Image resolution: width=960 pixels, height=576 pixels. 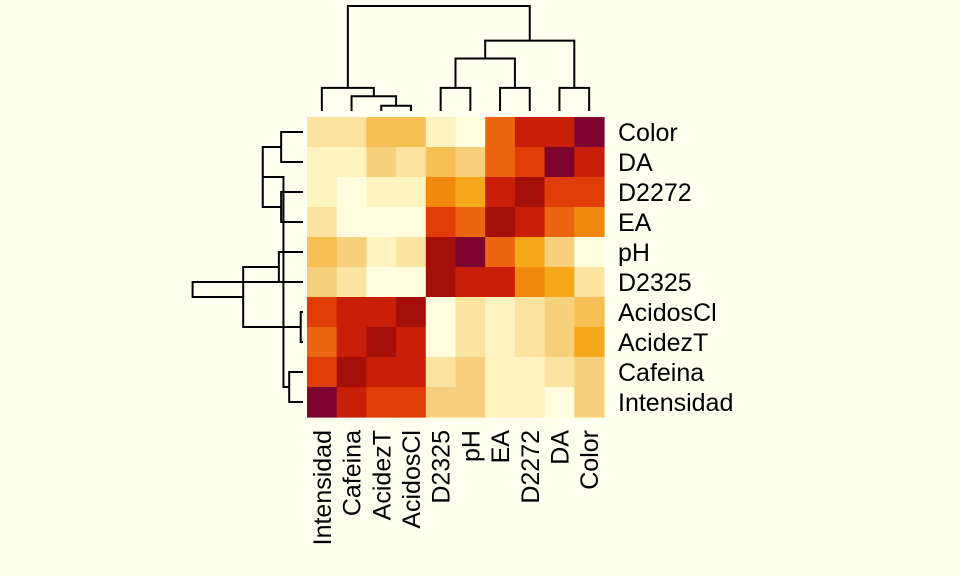 I want to click on row-label: Intensidad, so click(x=675, y=403).